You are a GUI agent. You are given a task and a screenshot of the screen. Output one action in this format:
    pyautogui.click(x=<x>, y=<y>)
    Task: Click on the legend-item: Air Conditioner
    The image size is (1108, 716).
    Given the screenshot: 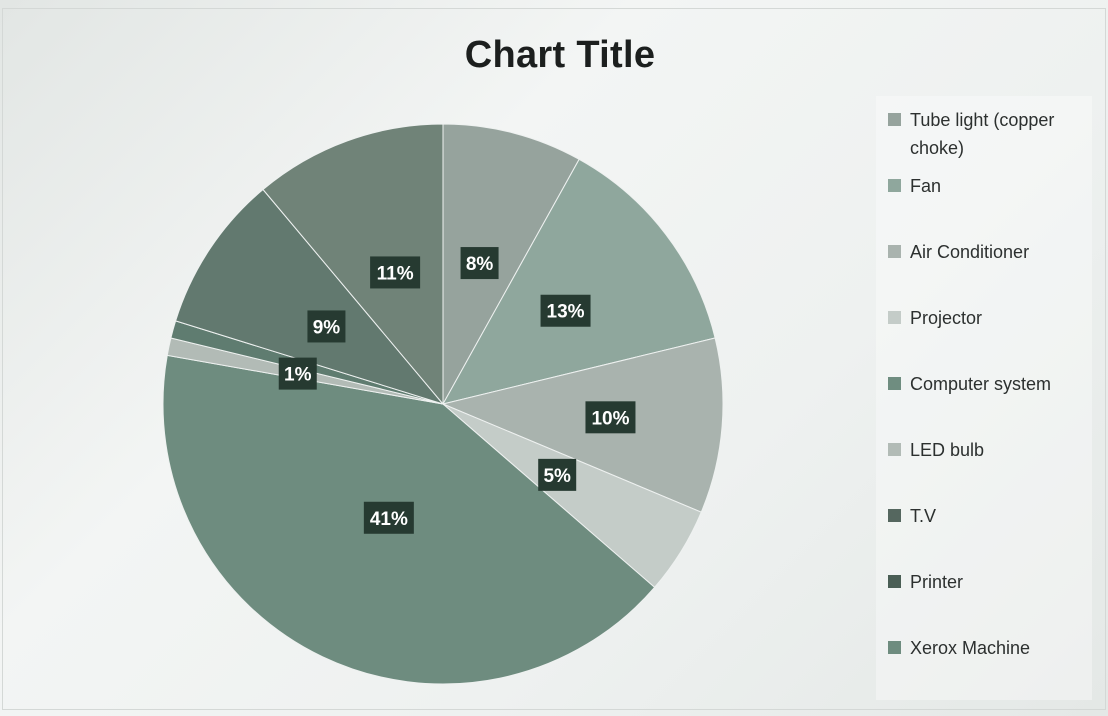 What is the action you would take?
    pyautogui.click(x=991, y=252)
    